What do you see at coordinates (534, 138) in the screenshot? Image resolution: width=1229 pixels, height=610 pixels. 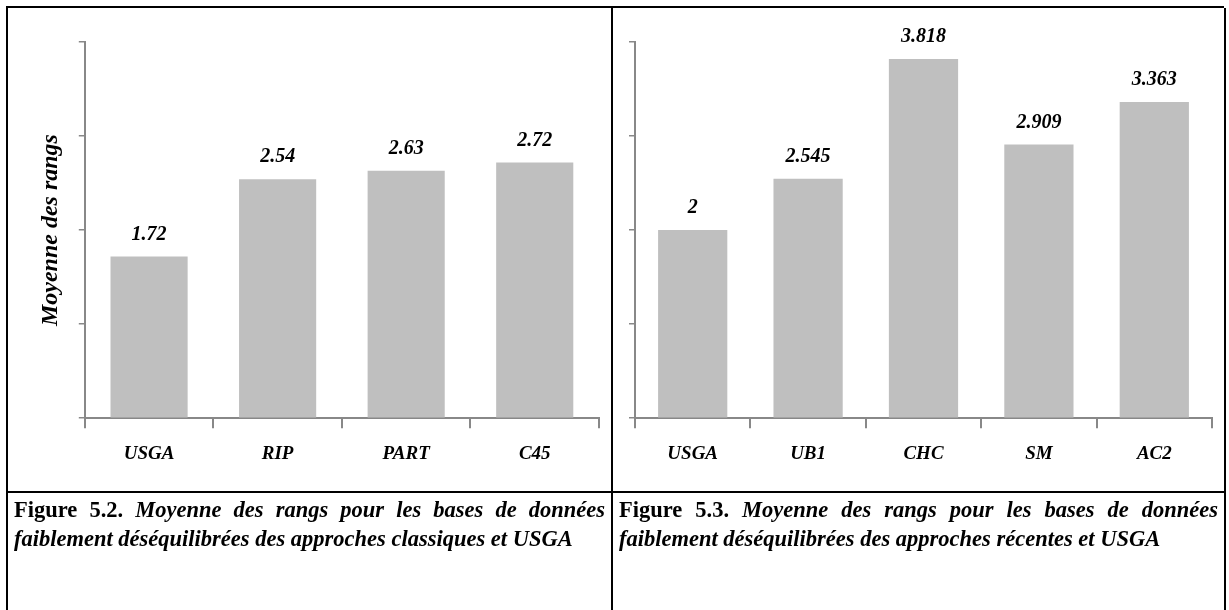 I see `data-label: 2.72` at bounding box center [534, 138].